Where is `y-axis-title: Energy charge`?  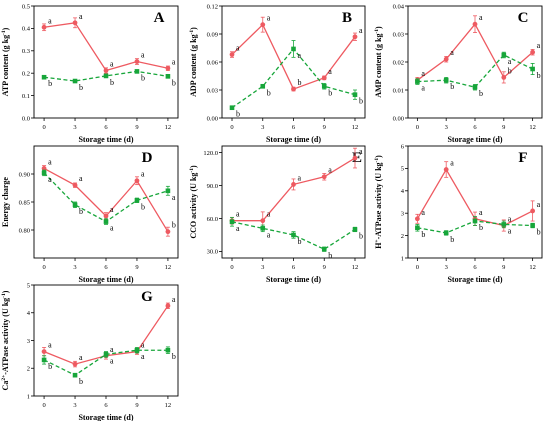
y-axis-title: Energy charge is located at coordinates (5, 202).